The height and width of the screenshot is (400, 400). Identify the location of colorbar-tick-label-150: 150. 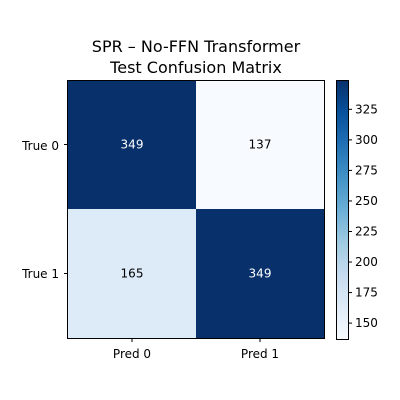
(366, 323).